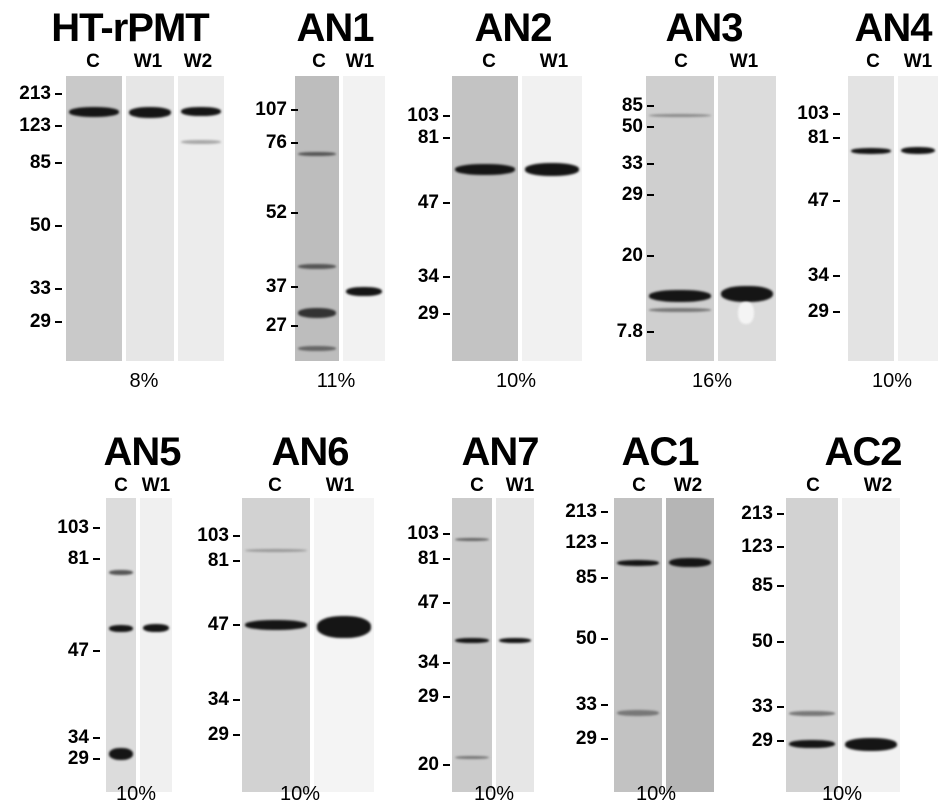 This screenshot has width=946, height=808. What do you see at coordinates (276, 109) in the screenshot?
I see `mw-marker: 107` at bounding box center [276, 109].